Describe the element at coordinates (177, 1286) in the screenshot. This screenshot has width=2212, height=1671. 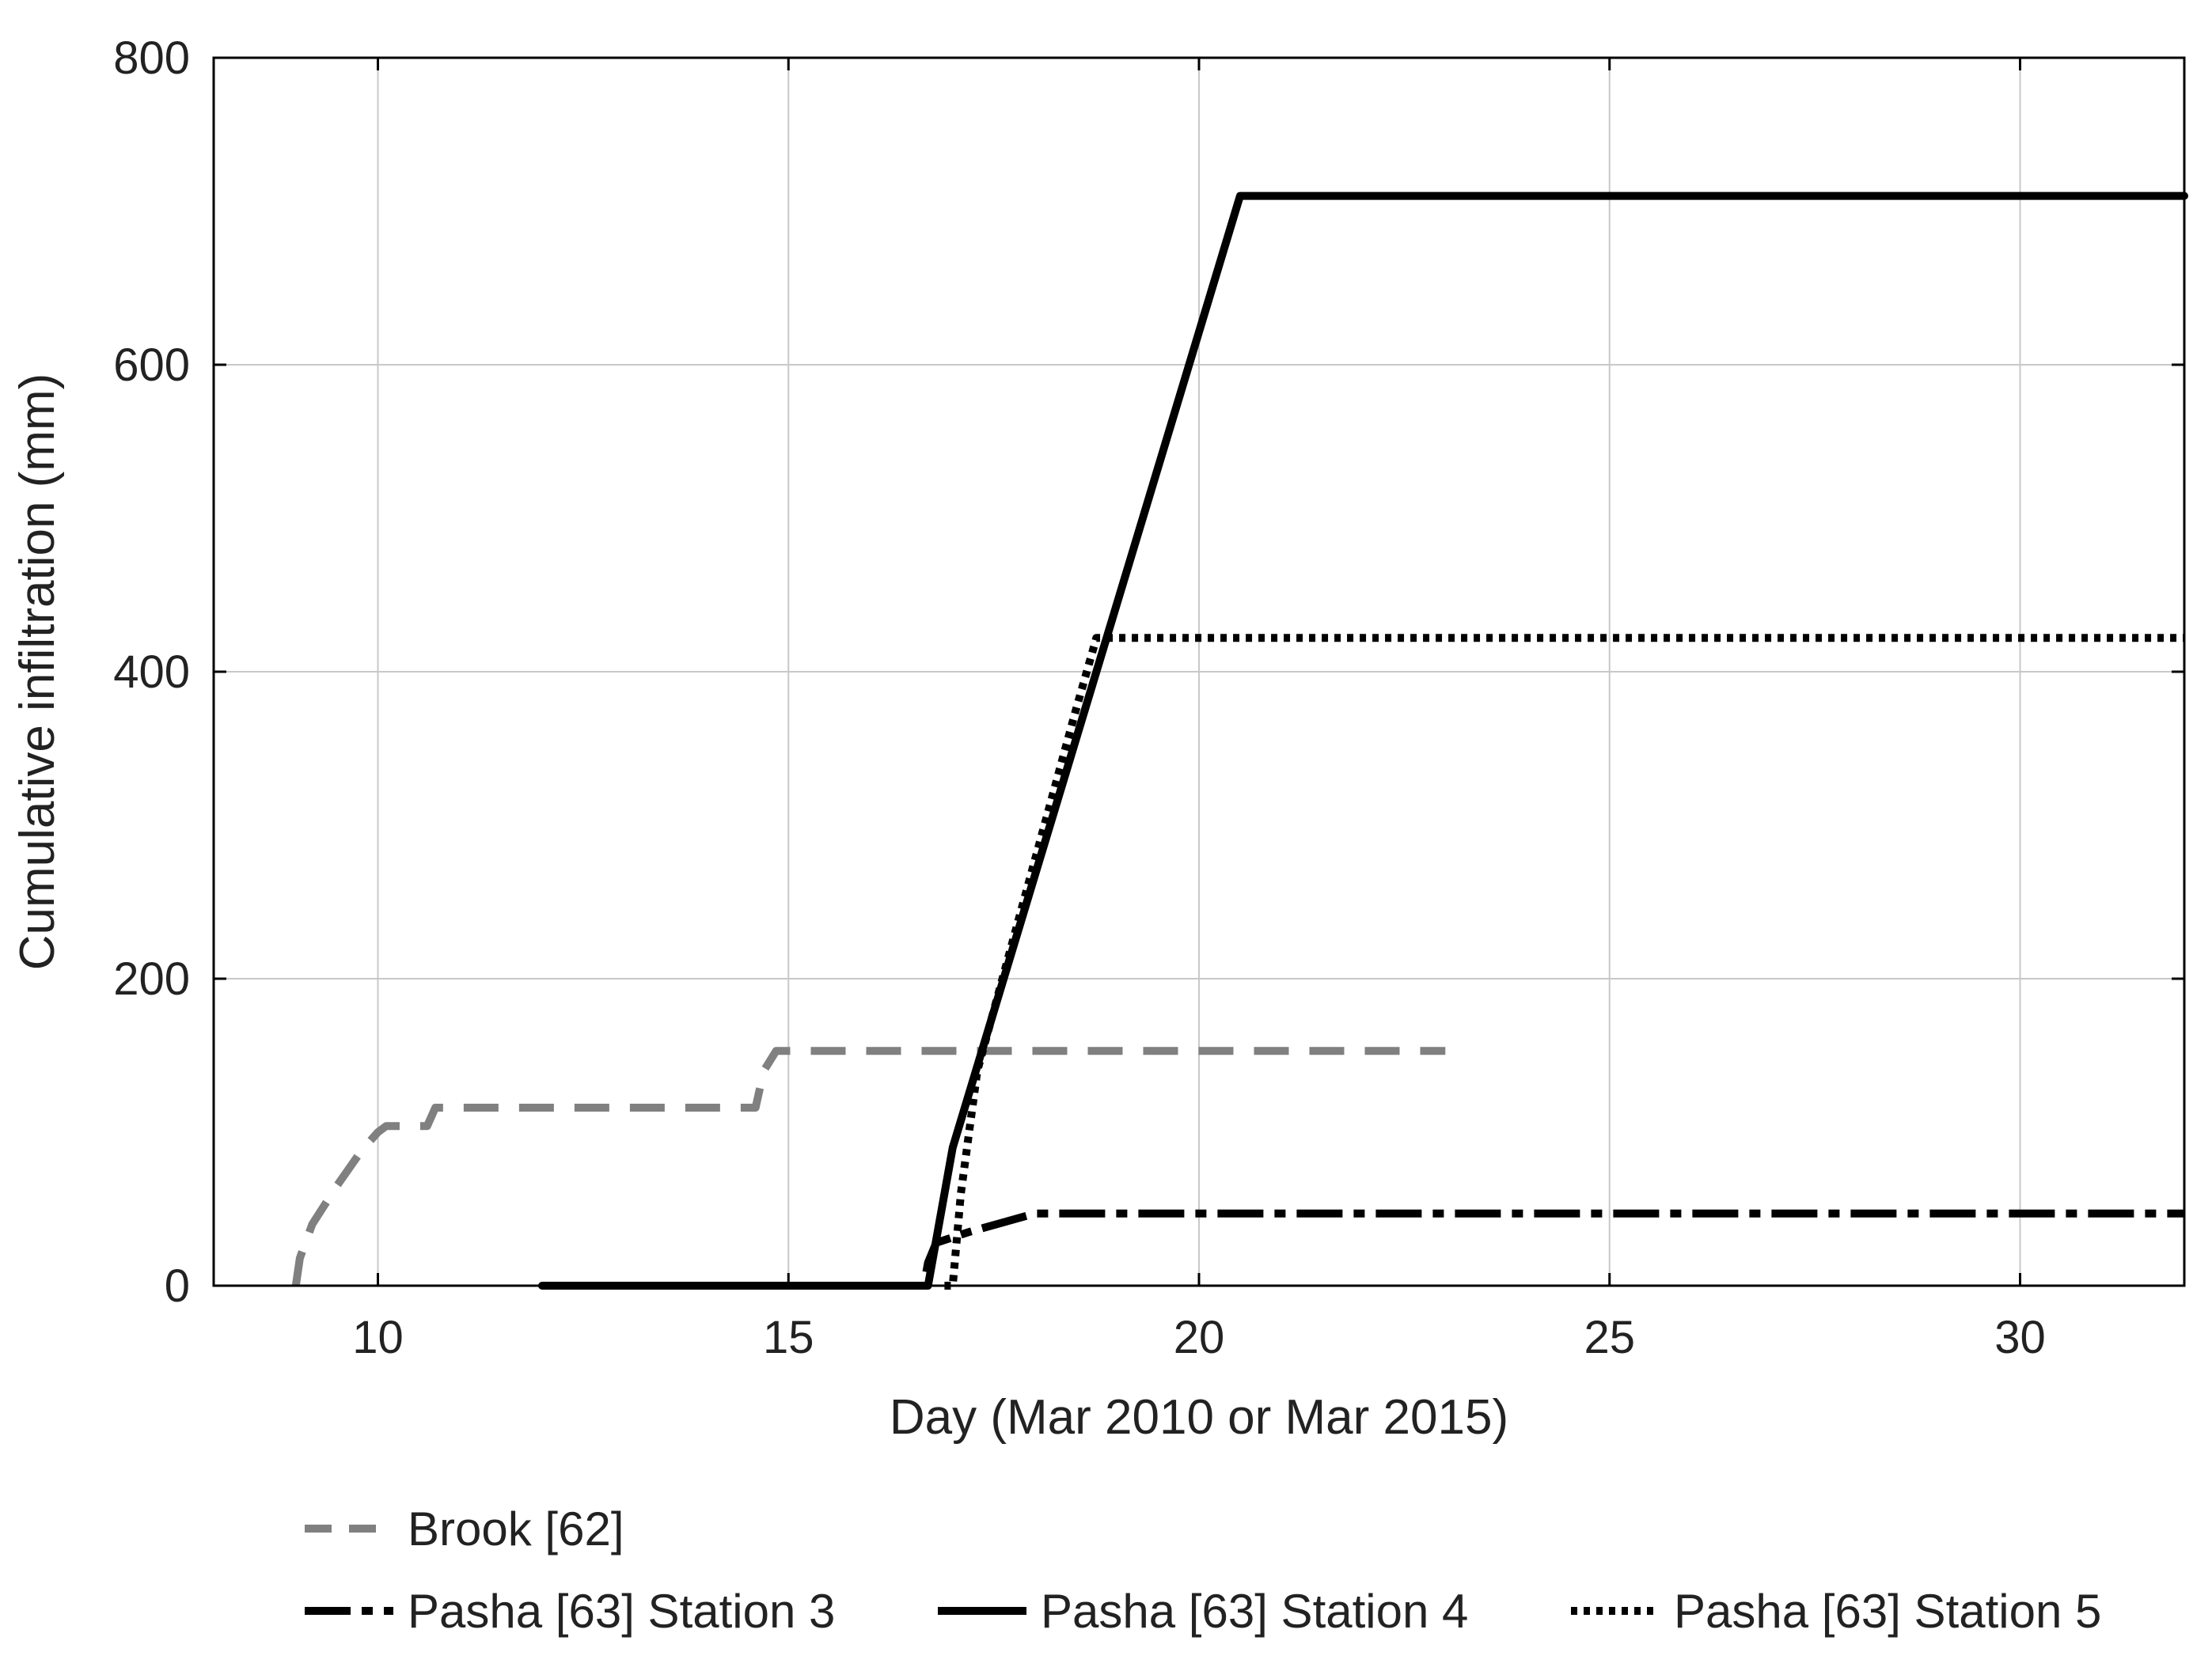
I see `y-tick-label: 0` at that location.